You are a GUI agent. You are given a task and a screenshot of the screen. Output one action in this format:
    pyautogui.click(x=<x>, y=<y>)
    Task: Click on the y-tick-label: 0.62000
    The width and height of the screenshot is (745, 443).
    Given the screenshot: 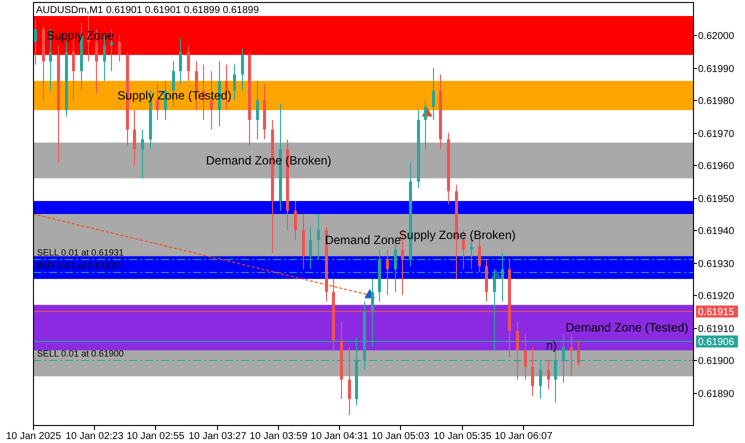 What is the action you would take?
    pyautogui.click(x=716, y=36)
    